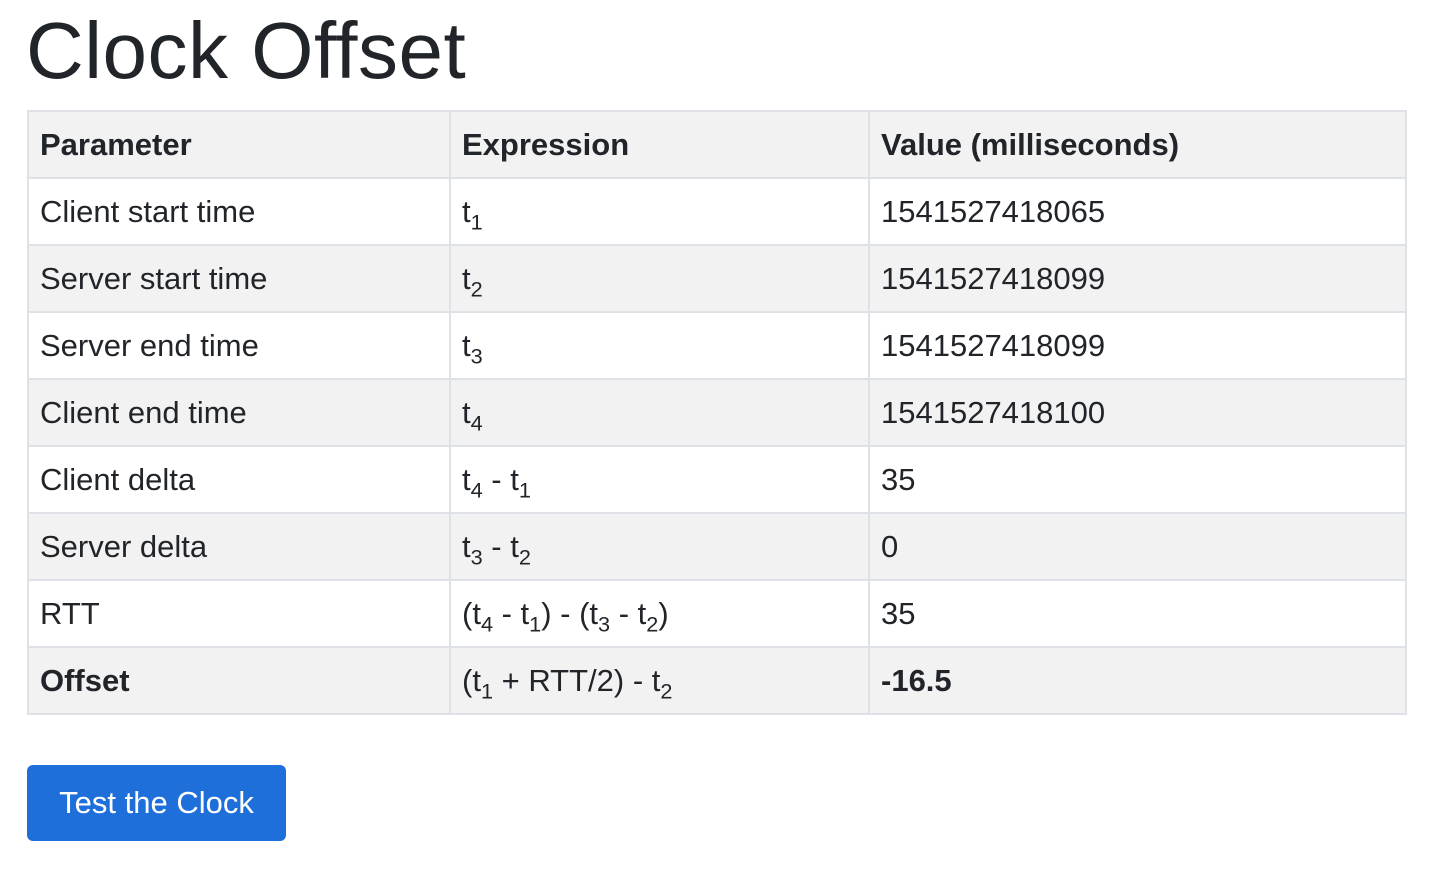  I want to click on test-the-clock-button: Test the Clock, so click(156, 803).